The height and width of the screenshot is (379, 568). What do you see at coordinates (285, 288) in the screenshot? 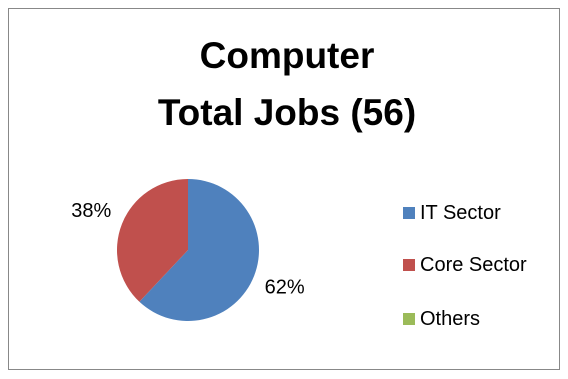
I see `data-label: 62%` at bounding box center [285, 288].